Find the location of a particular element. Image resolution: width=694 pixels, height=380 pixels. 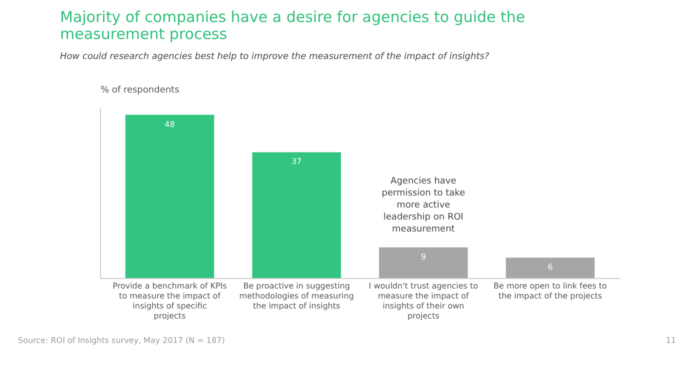

x-tick-label: Provide a benchmark of KPIs to measure the impact of insights of specific projects is located at coordinates (169, 301).